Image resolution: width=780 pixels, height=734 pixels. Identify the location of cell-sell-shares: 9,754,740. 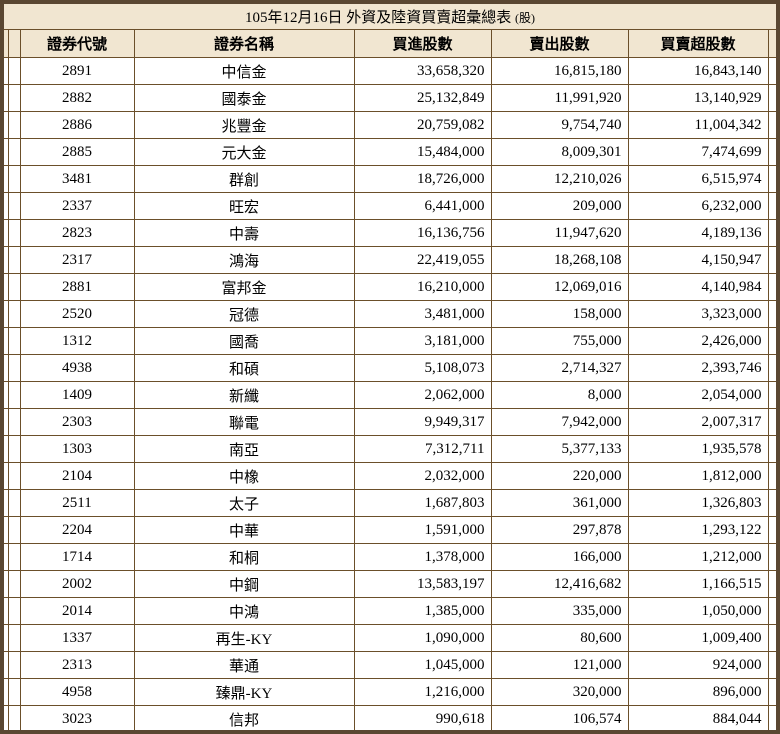
(560, 125).